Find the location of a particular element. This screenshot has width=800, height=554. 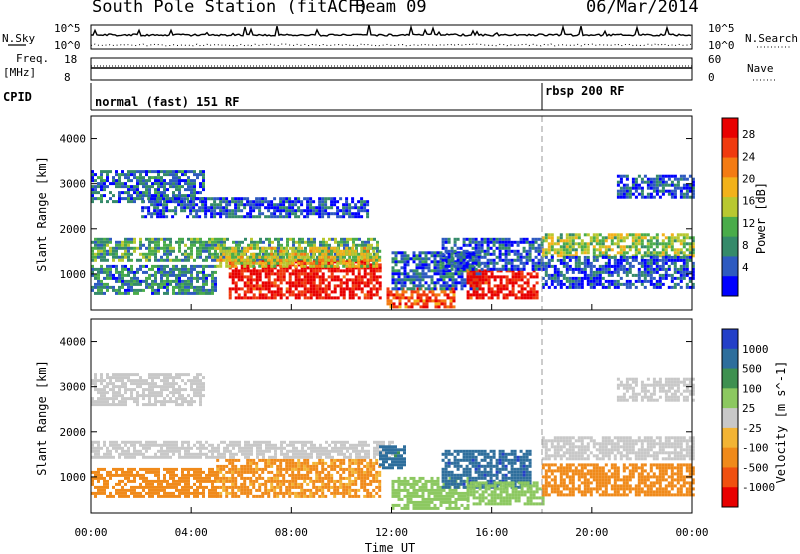

cpid-segment-1: normal (fast) 151 RF is located at coordinates (167, 102).